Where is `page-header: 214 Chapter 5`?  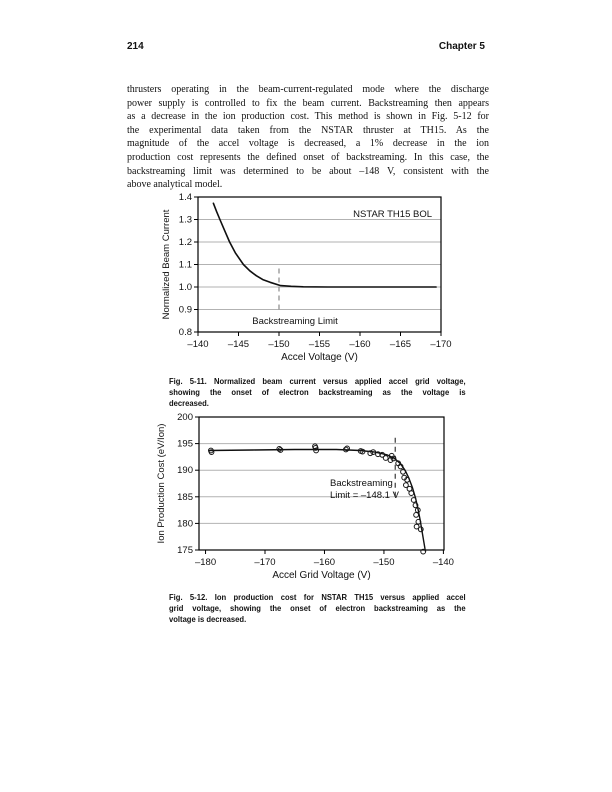 page-header: 214 Chapter 5 is located at coordinates (306, 46).